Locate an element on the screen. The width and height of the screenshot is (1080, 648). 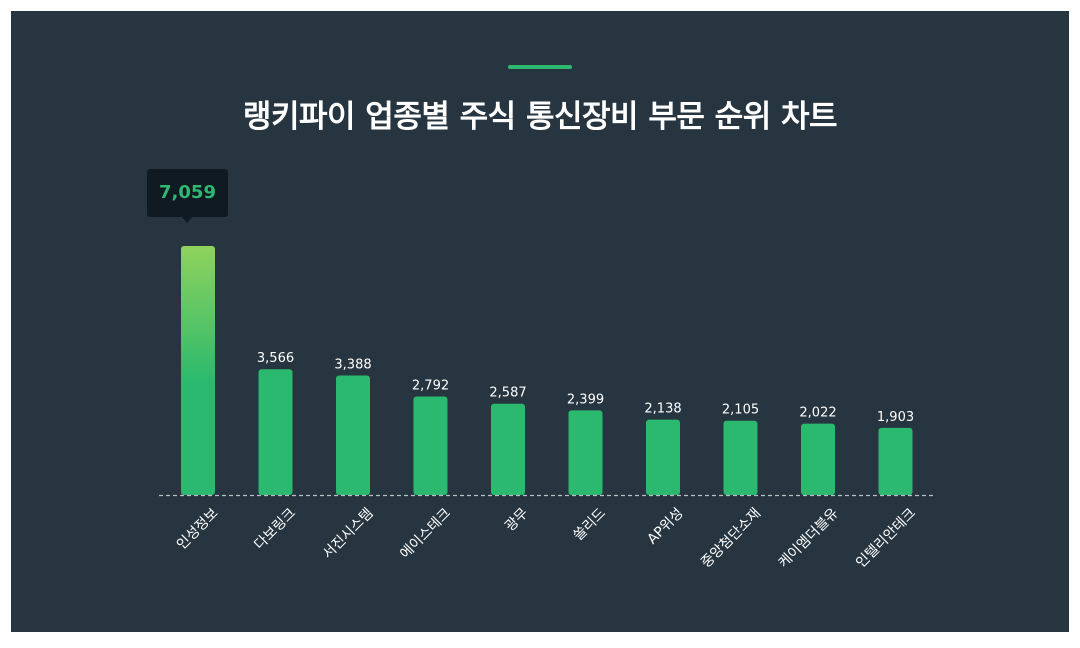
tooltip-arrow is located at coordinates (187, 220).